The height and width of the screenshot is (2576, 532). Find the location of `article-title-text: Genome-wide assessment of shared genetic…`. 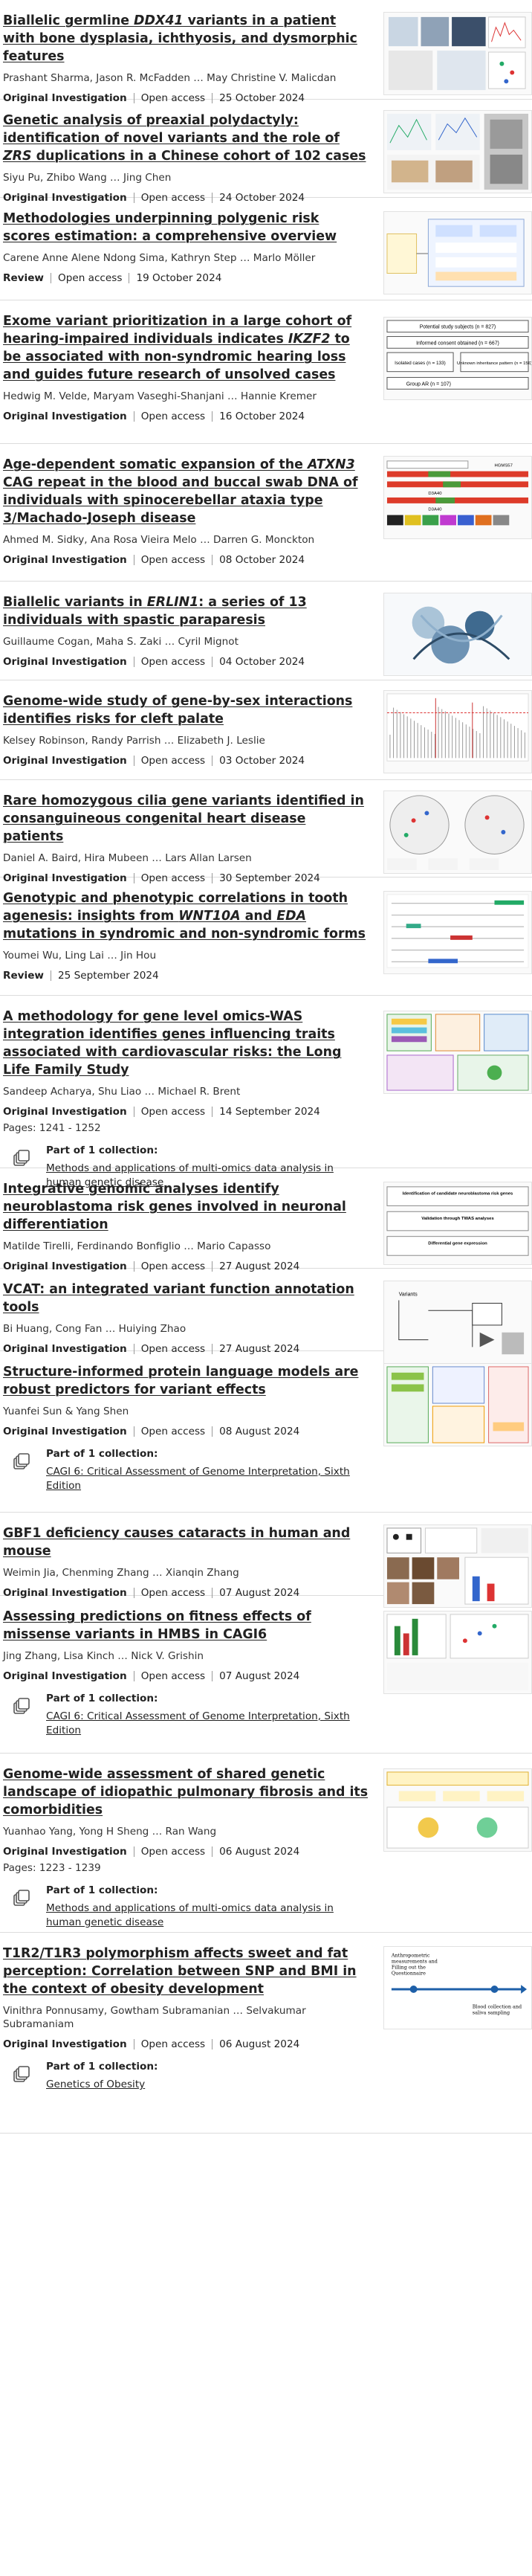

article-title-text: Genome-wide assessment of shared genetic… is located at coordinates (186, 1792).